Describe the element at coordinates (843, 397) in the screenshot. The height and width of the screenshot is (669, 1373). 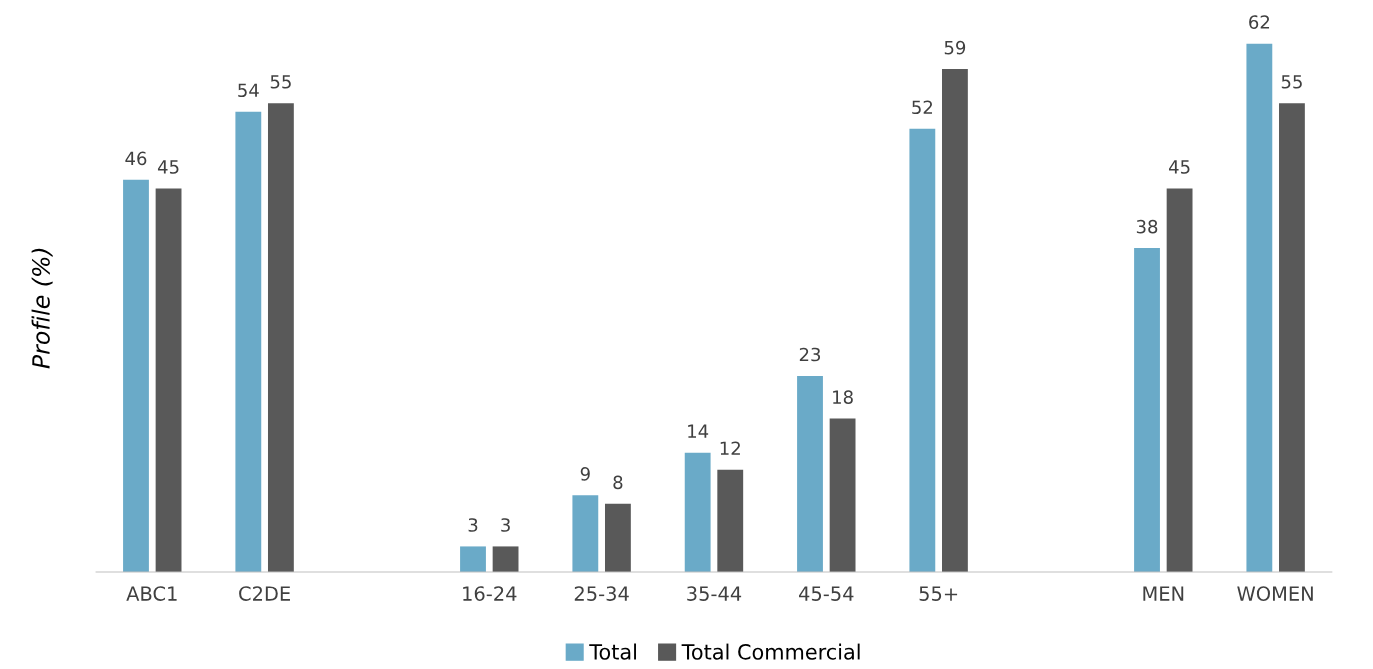
I see `data-label: 18` at that location.